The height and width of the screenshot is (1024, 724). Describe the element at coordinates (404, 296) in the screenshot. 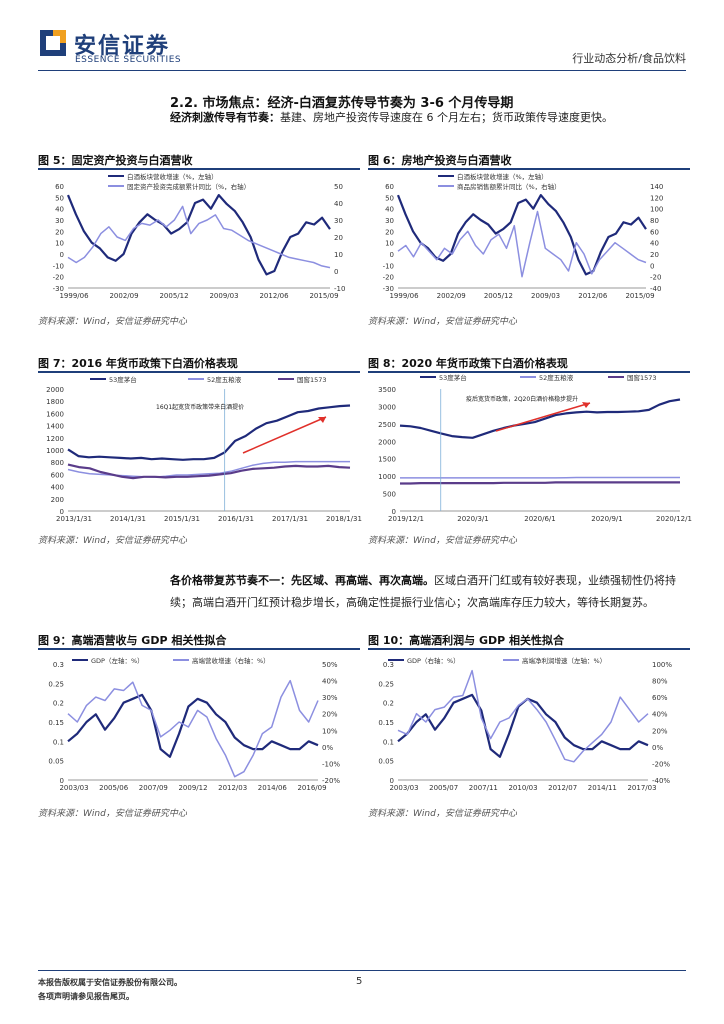

I see `x-tick-label: 1999/06` at that location.